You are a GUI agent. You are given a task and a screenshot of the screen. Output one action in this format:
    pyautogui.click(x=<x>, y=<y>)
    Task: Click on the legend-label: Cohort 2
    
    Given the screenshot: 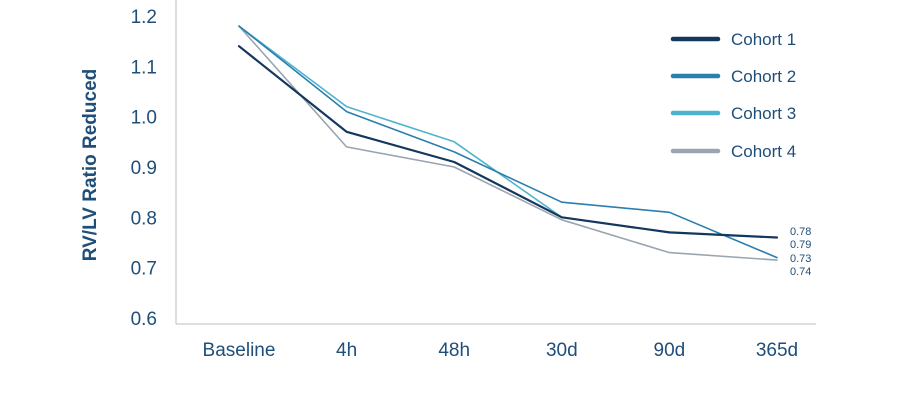 What is the action you would take?
    pyautogui.click(x=763, y=76)
    